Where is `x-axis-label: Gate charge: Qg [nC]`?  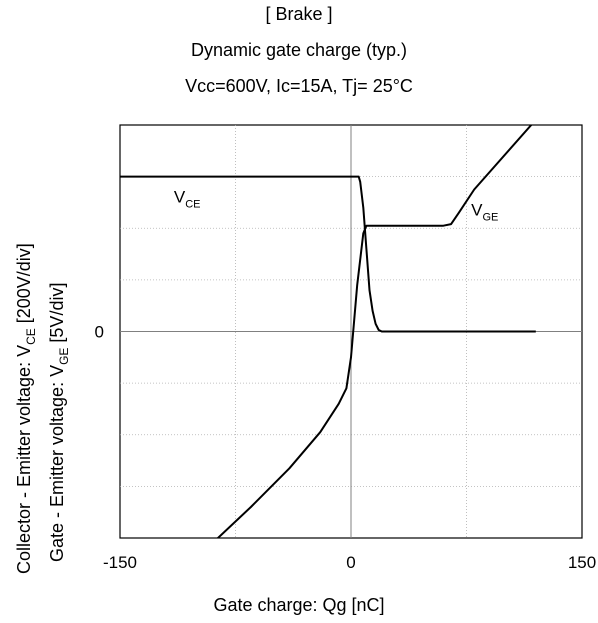 x-axis-label: Gate charge: Qg [nC] is located at coordinates (299, 605).